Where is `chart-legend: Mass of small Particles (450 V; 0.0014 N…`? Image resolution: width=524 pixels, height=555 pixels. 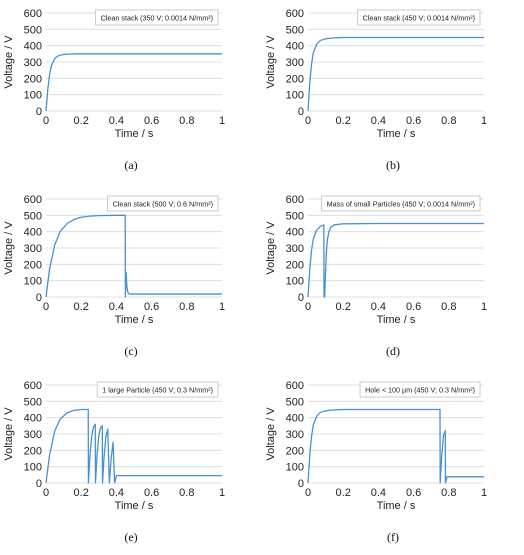
chart-legend: Mass of small Particles (450 V; 0.0014 N… is located at coordinates (401, 203).